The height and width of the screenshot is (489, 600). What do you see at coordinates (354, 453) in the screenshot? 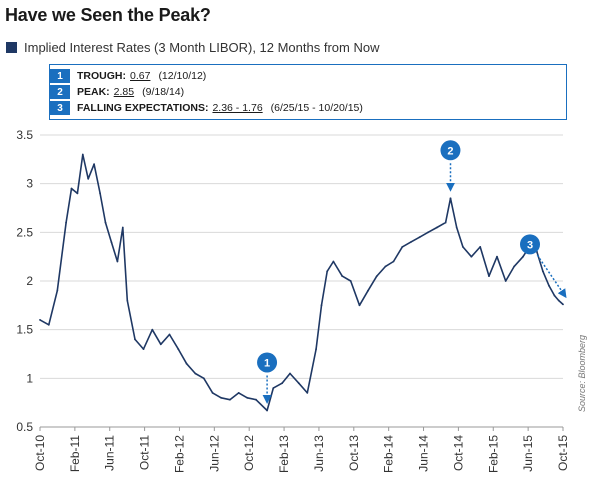
I see `x-tick-label: Oct-13` at bounding box center [354, 453].